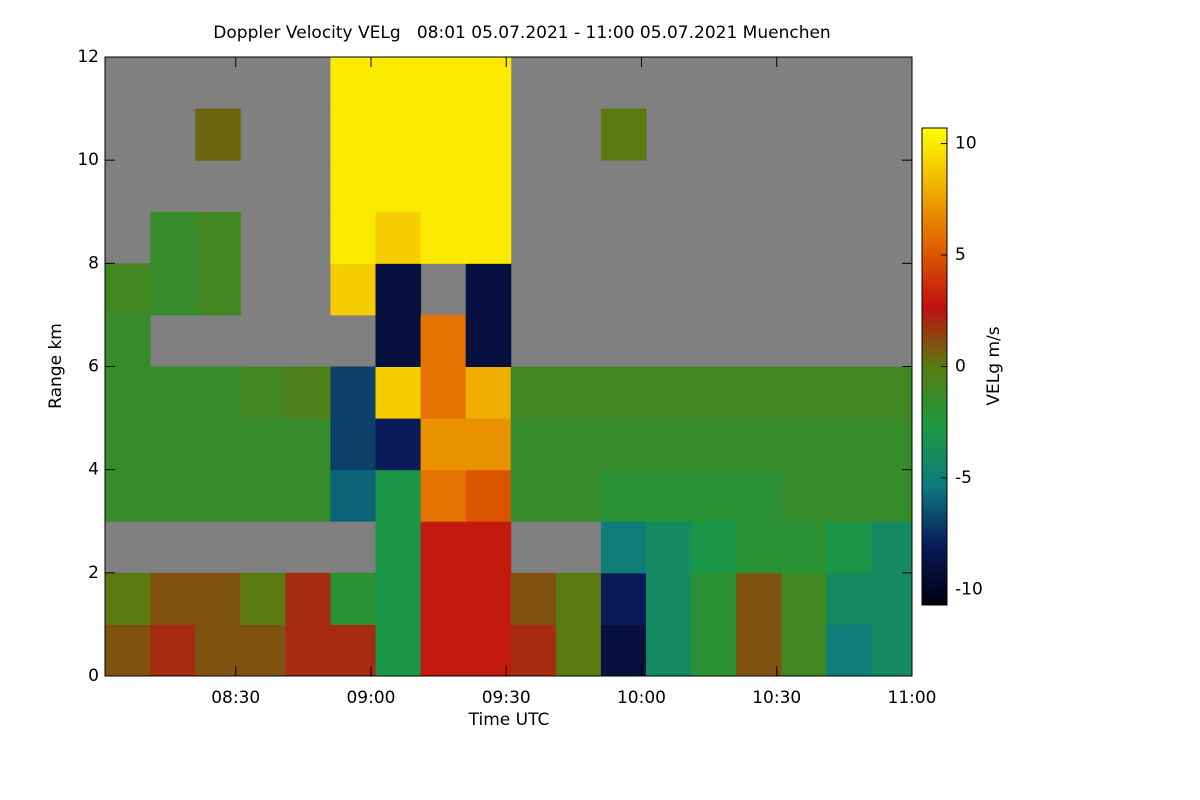  What do you see at coordinates (966, 144) in the screenshot?
I see `colorbar-tick-label: 10` at bounding box center [966, 144].